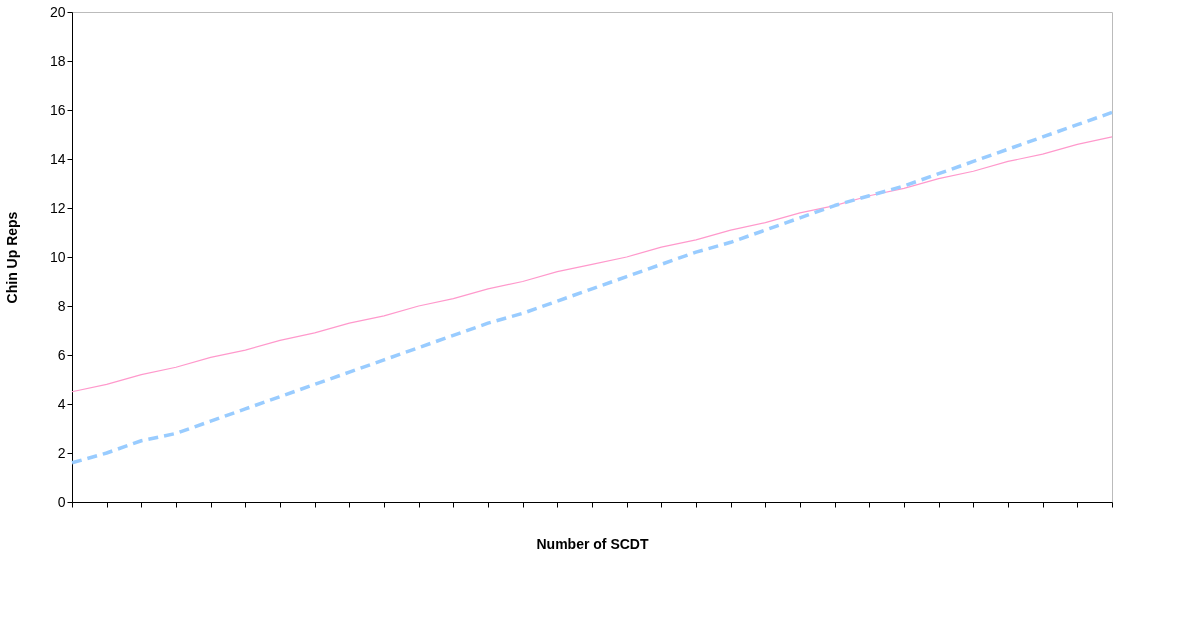  What do you see at coordinates (57, 158) in the screenshot?
I see `y-tick-label: 14` at bounding box center [57, 158].